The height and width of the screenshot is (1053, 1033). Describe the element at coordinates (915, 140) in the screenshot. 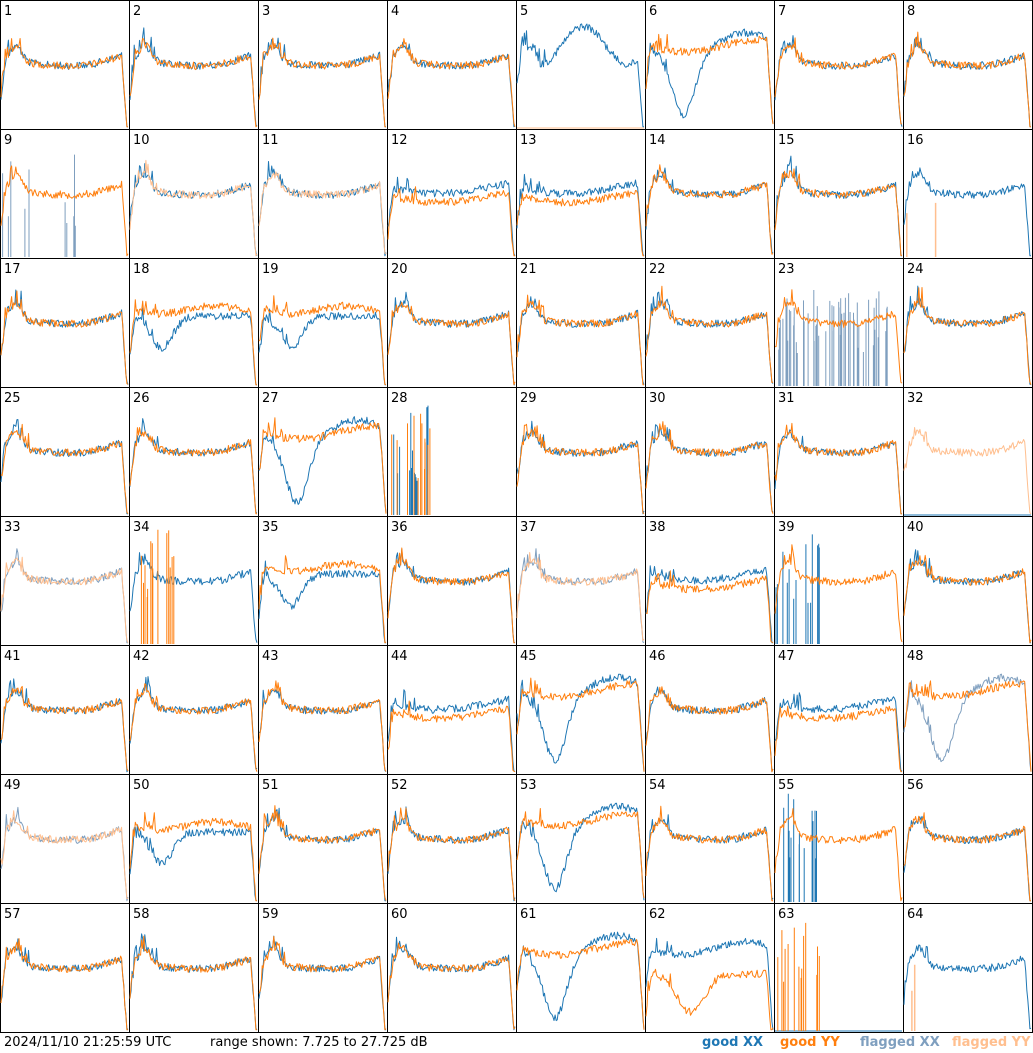

I see `panel-number-16: 16` at that location.